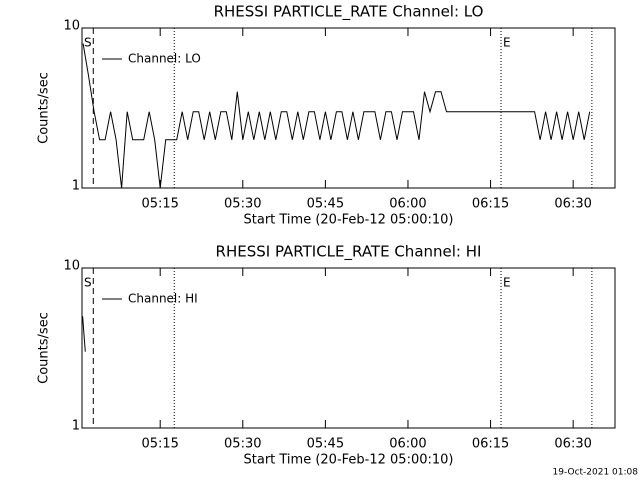 This screenshot has height=480, width=640. I want to click on chart-title: RHESSI PARTICLE_RATE Channel: HI, so click(349, 252).